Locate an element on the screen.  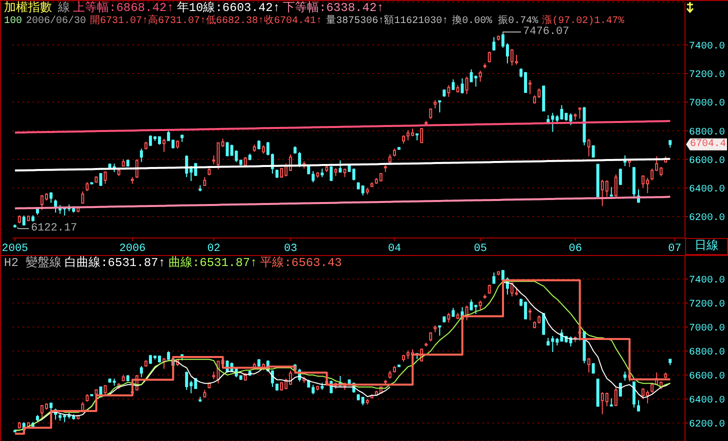
annotation: 2006/06/30 is located at coordinates (56, 21).